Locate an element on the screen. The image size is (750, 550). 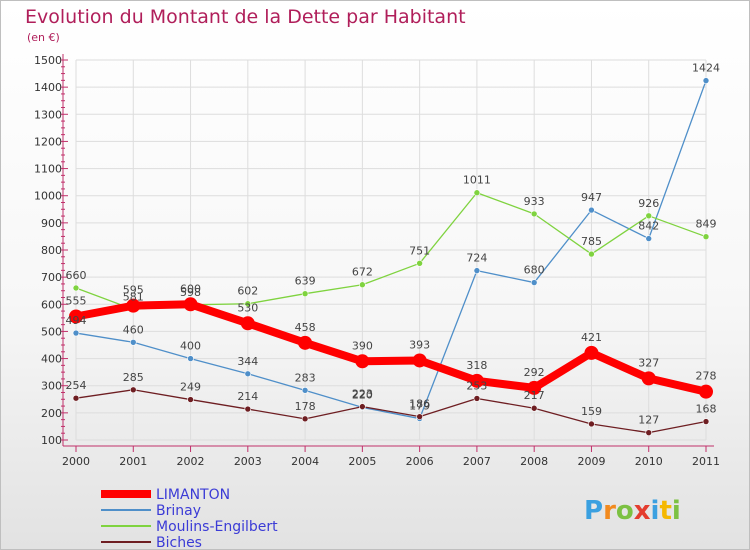
data-label-brinay: 460 is located at coordinates (133, 329).